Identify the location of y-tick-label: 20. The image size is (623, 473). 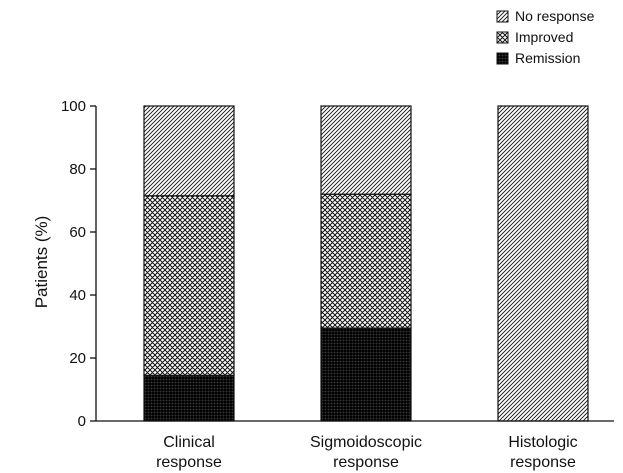
(77, 358).